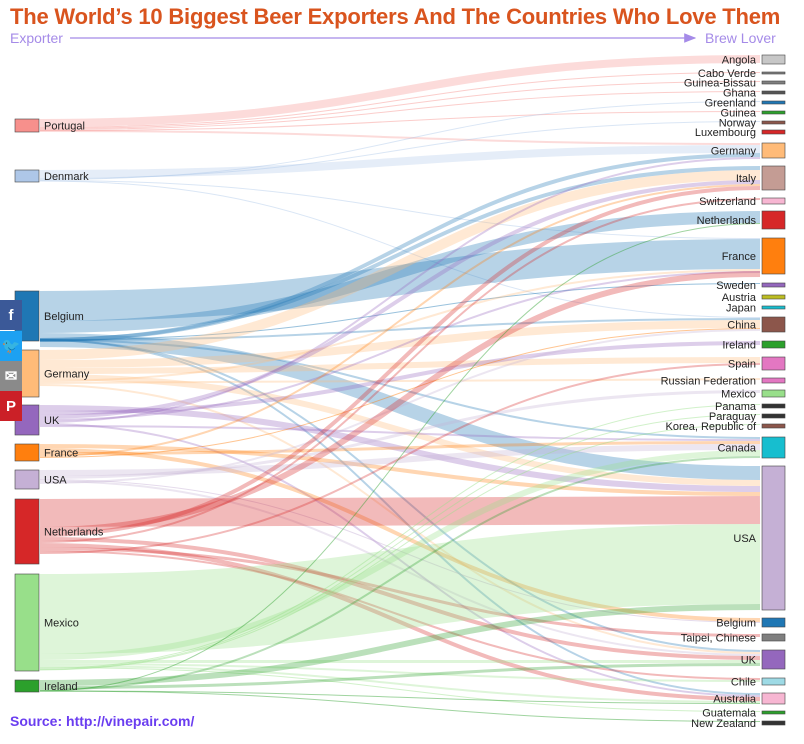 The width and height of the screenshot is (804, 744). What do you see at coordinates (400, 672) in the screenshot?
I see `flow-mexico-to-chile` at bounding box center [400, 672].